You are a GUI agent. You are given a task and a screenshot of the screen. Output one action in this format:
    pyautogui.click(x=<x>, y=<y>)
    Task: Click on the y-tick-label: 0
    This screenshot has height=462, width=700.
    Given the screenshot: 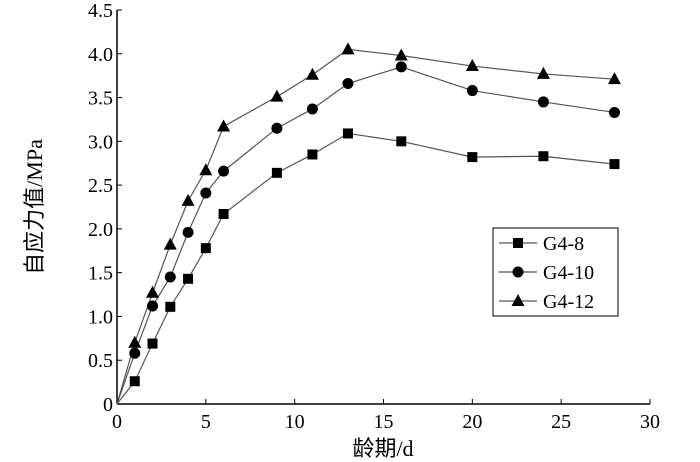 What is the action you would take?
    pyautogui.click(x=108, y=405)
    